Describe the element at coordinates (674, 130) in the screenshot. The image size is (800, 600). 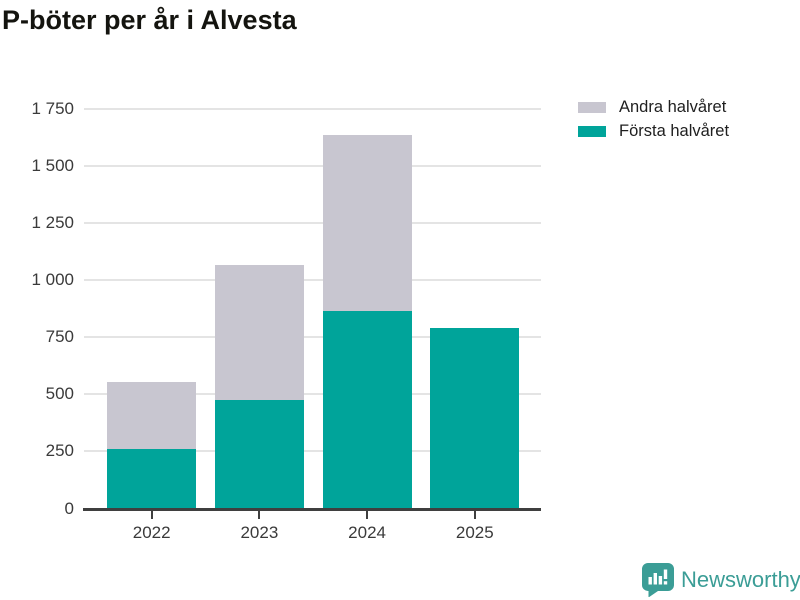
I see `legend-label: Första halvåret` at that location.